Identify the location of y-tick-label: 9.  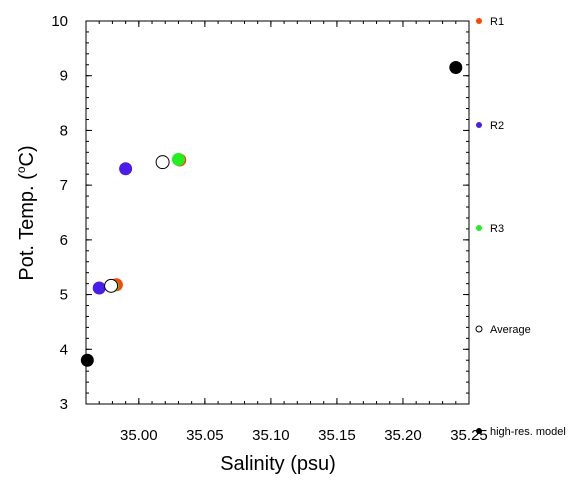
(64, 76).